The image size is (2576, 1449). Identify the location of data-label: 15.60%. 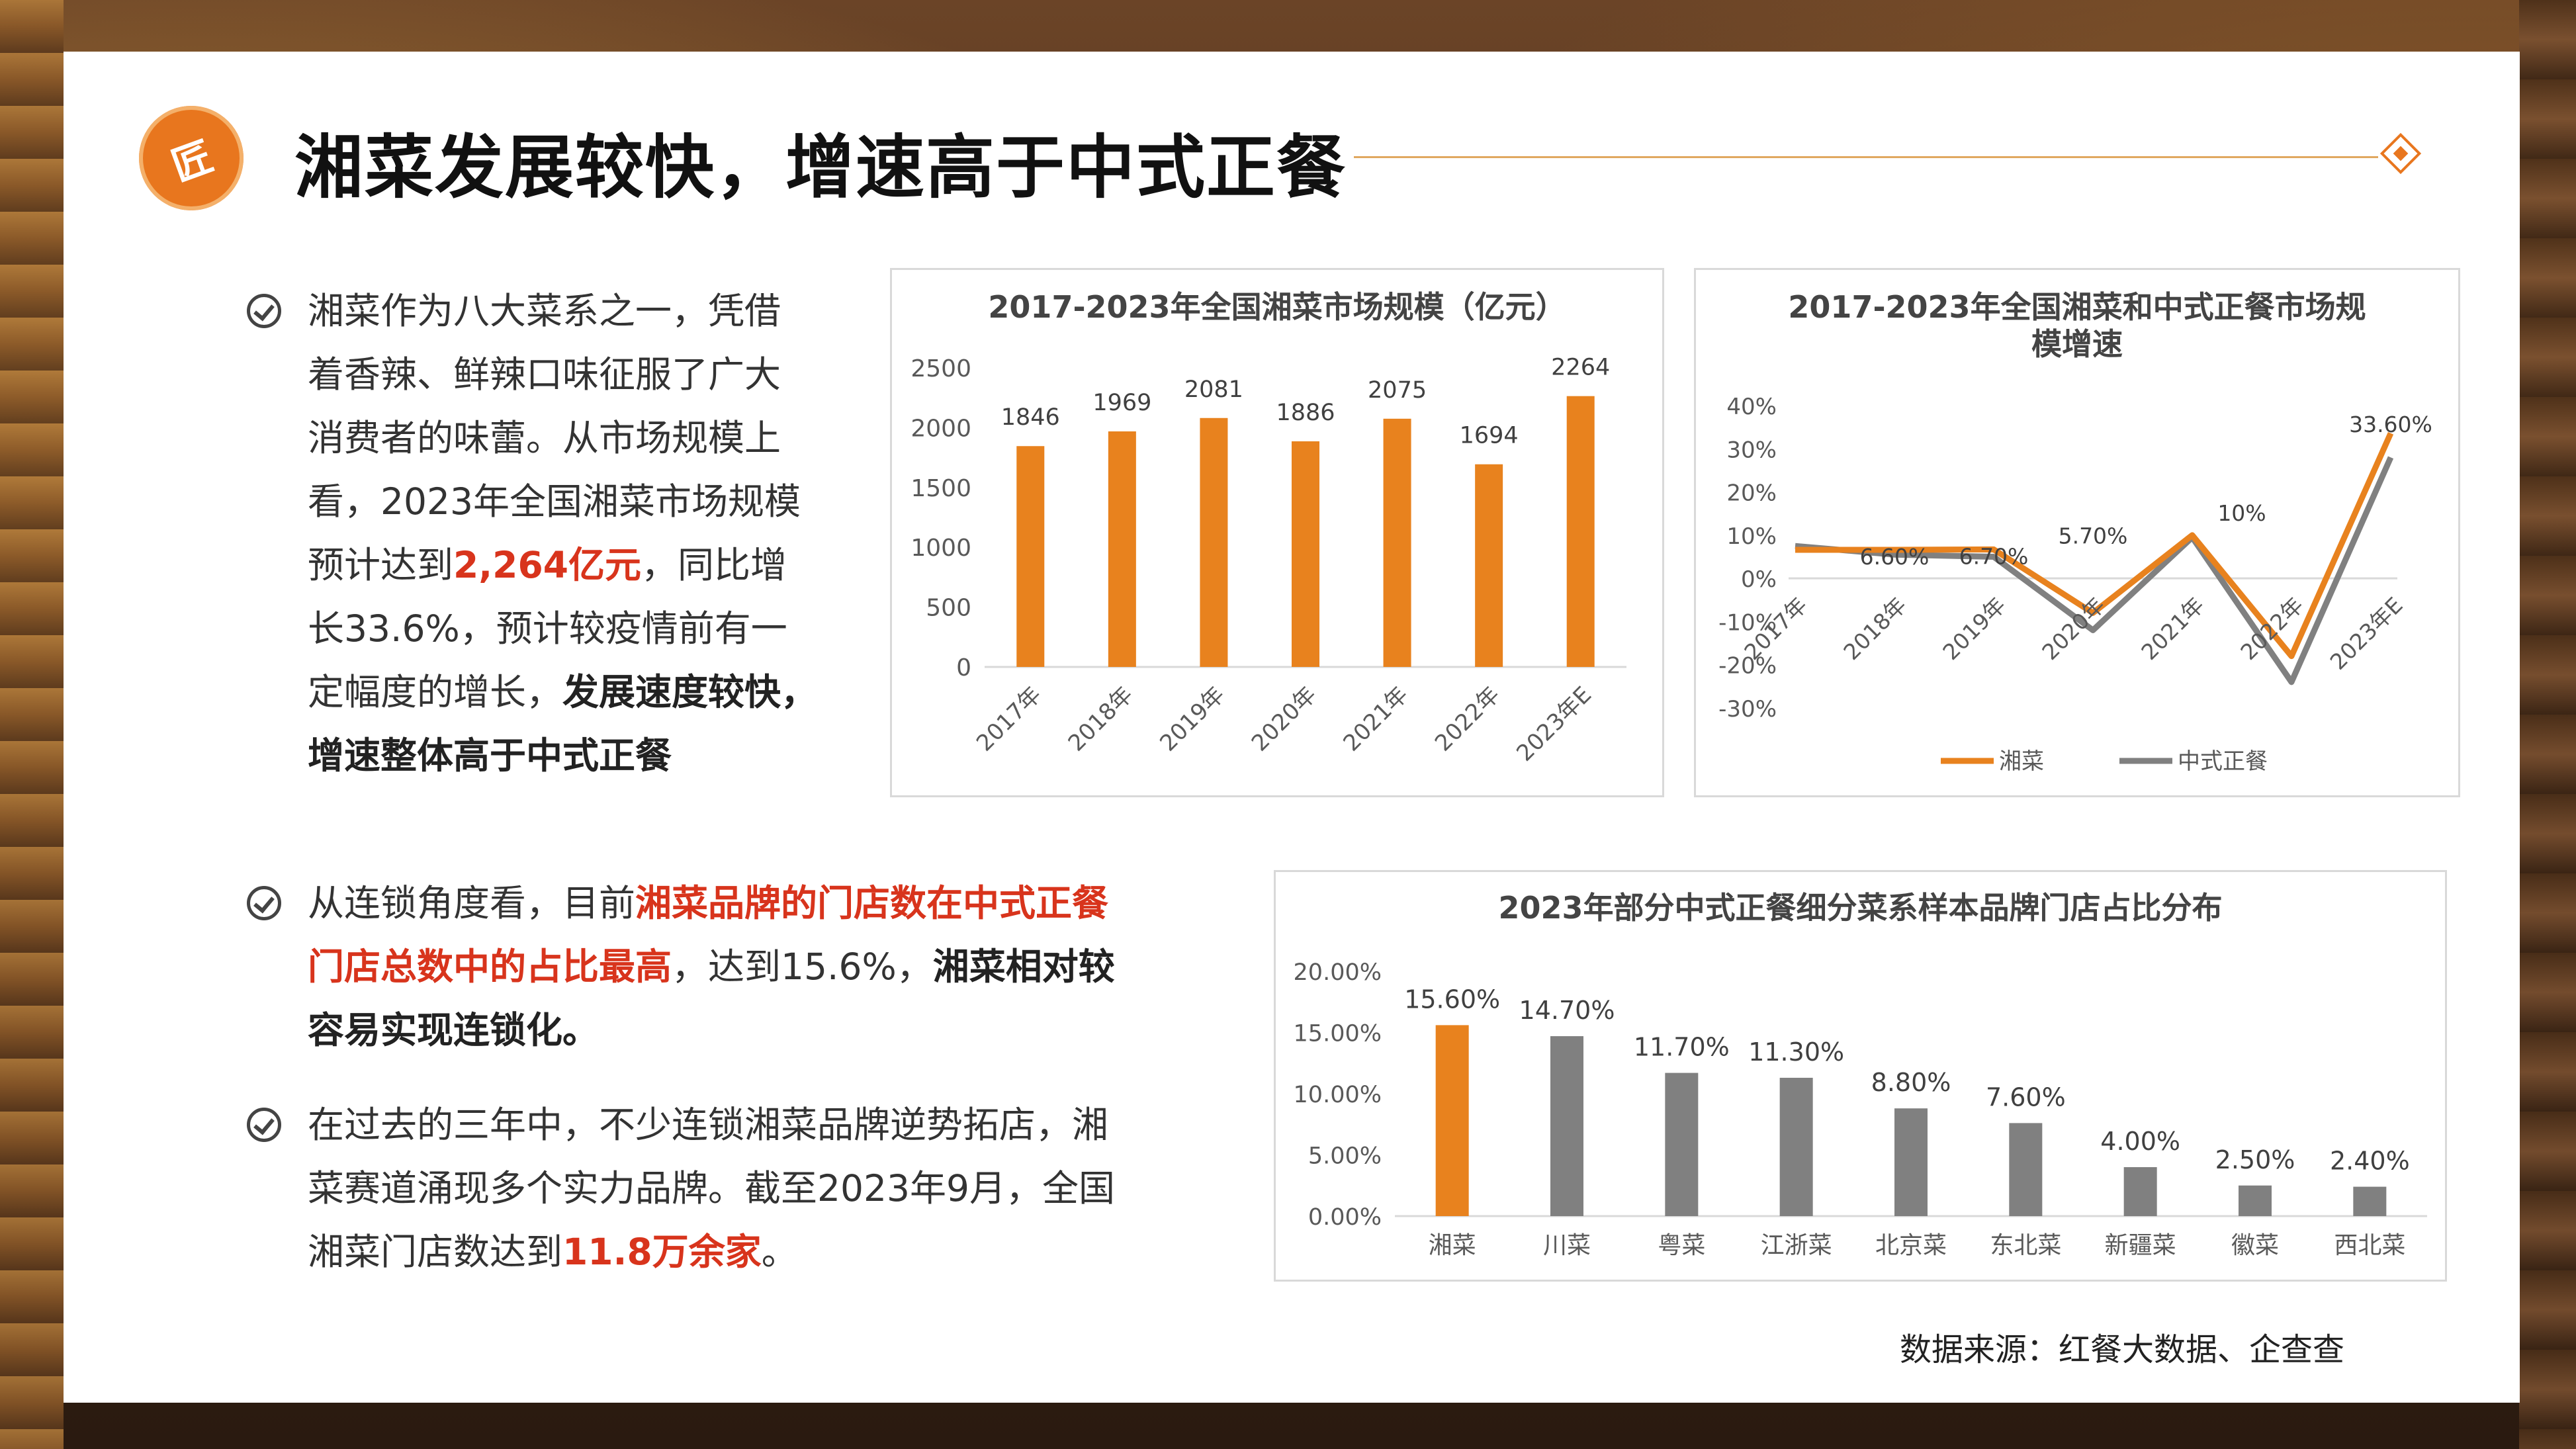
(1452, 999).